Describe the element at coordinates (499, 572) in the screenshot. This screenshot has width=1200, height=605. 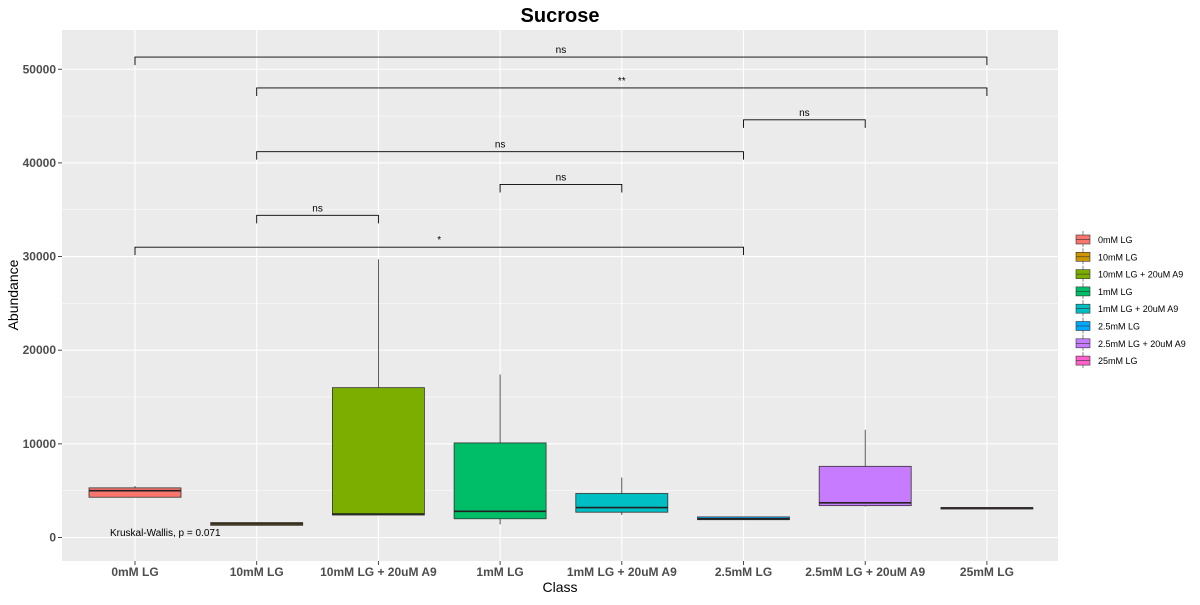
I see `x-tick-label: 1mM LG` at that location.